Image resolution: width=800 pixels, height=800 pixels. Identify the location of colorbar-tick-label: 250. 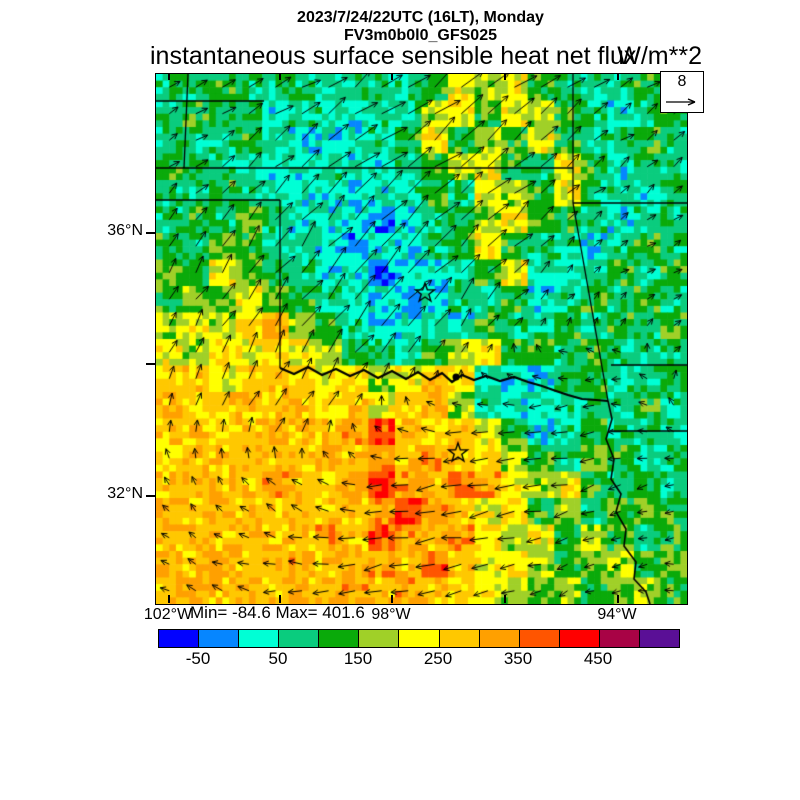
(438, 658).